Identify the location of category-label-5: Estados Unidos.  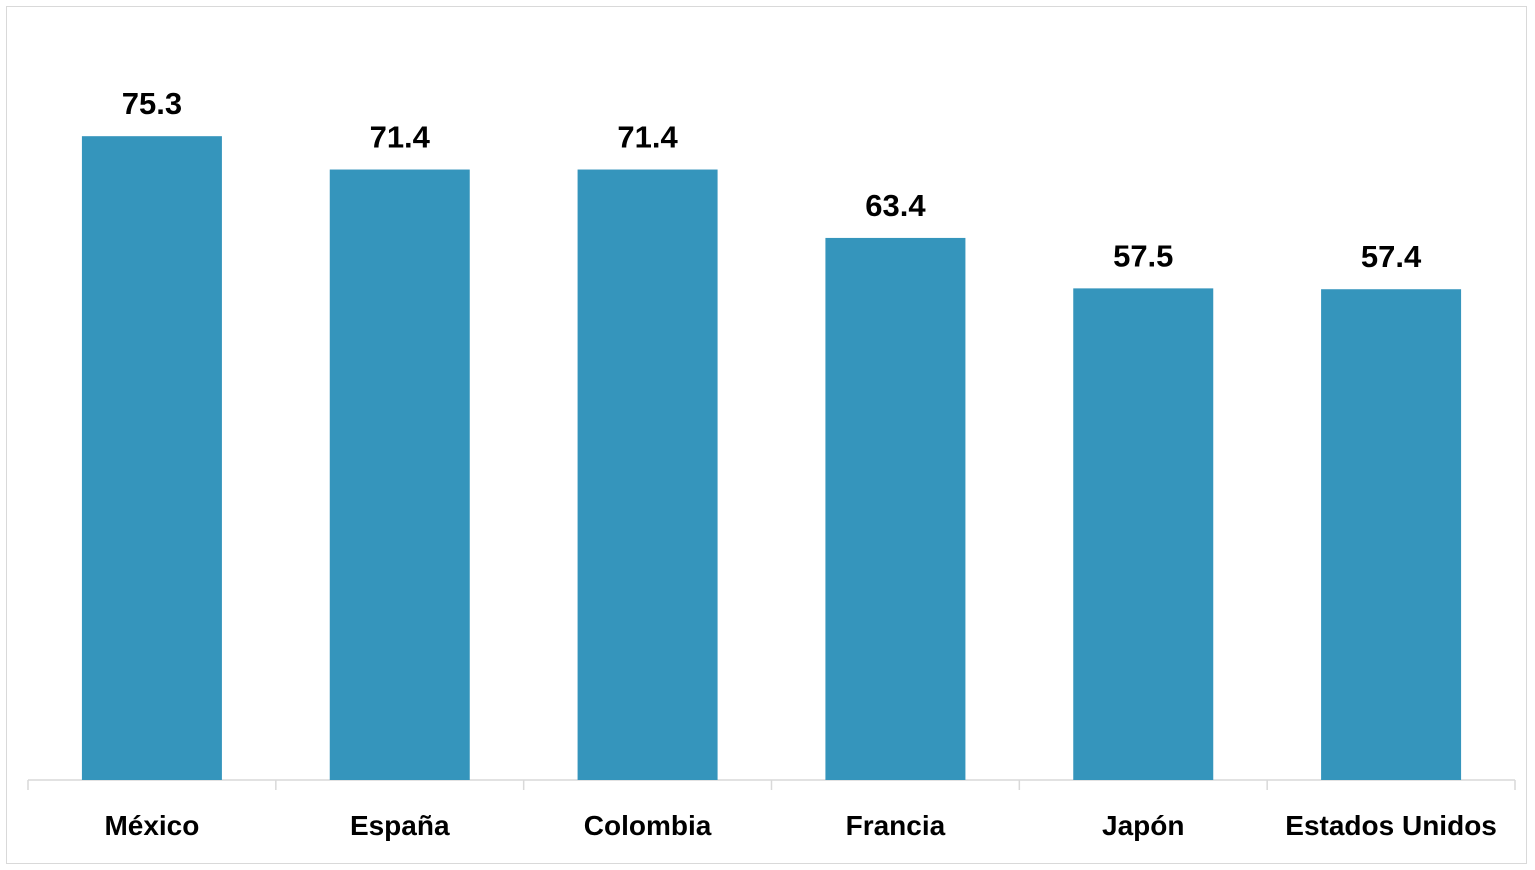
(1391, 825).